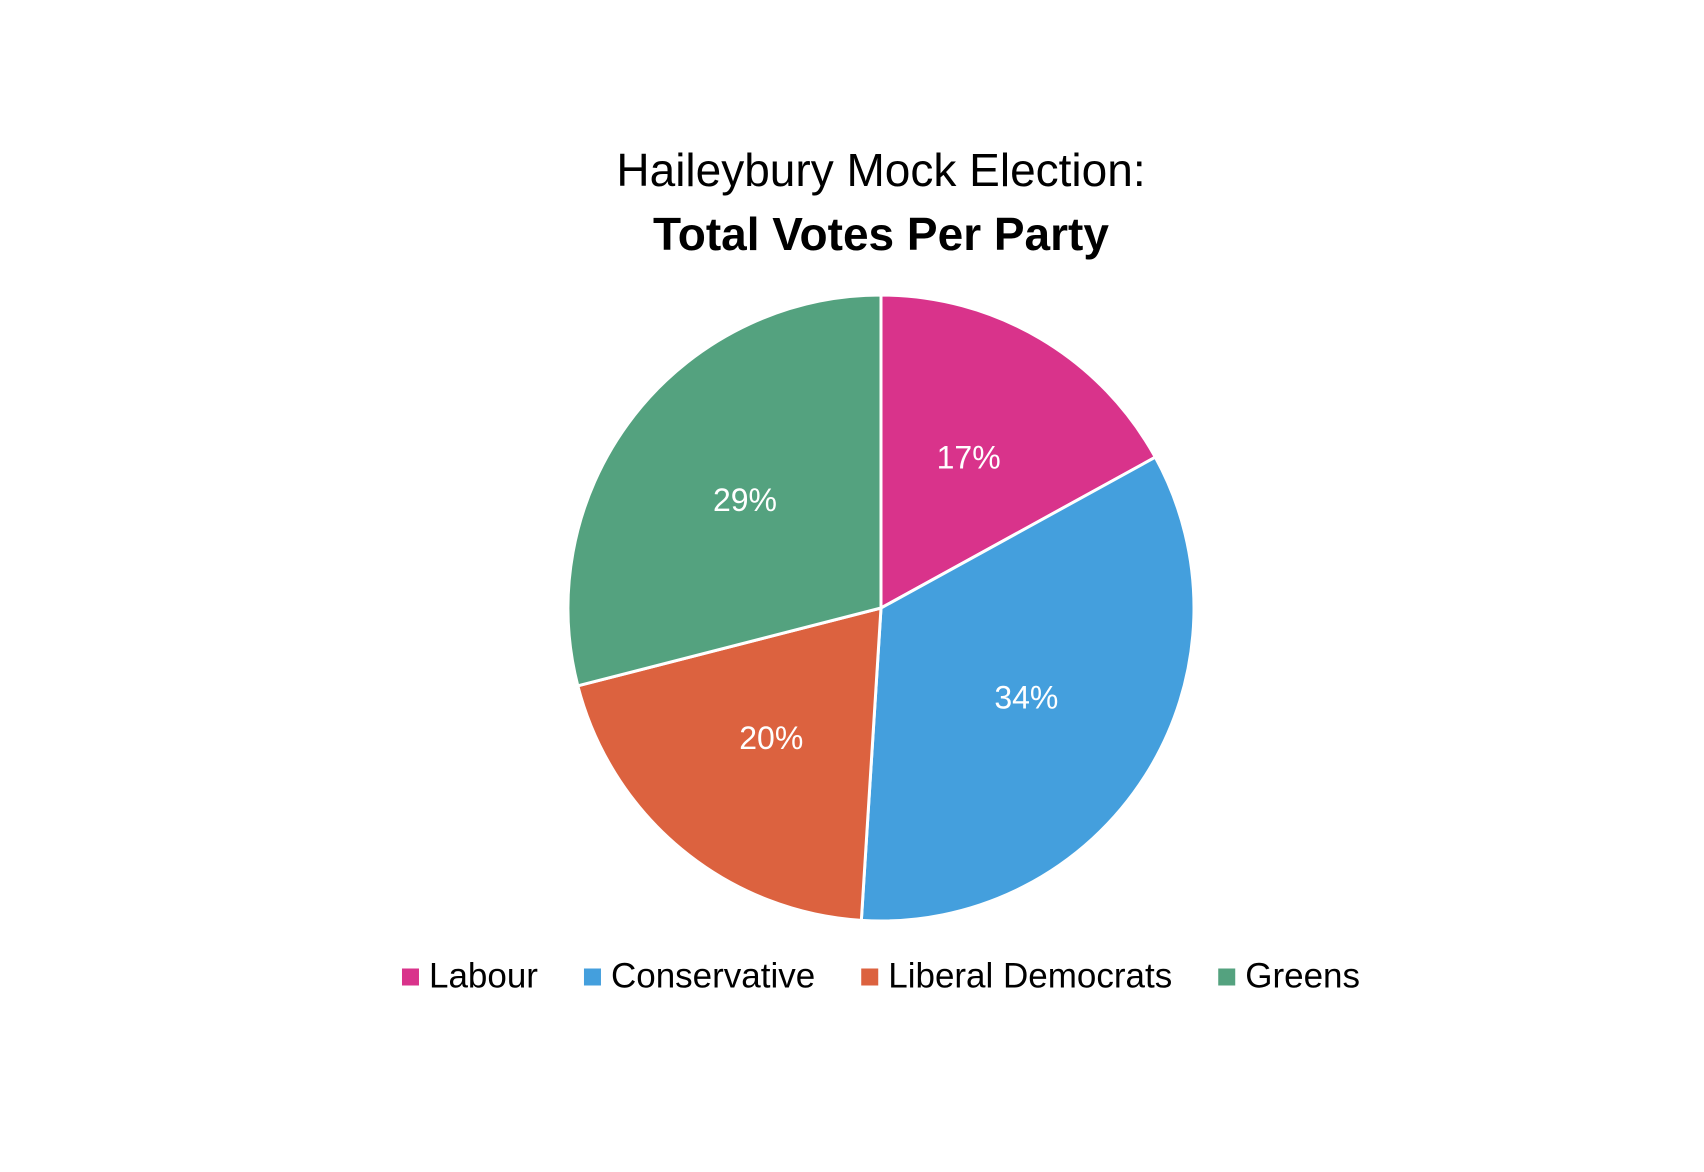 Image resolution: width=1704 pixels, height=1172 pixels. Describe the element at coordinates (713, 975) in the screenshot. I see `legend-label: Conservative` at that location.